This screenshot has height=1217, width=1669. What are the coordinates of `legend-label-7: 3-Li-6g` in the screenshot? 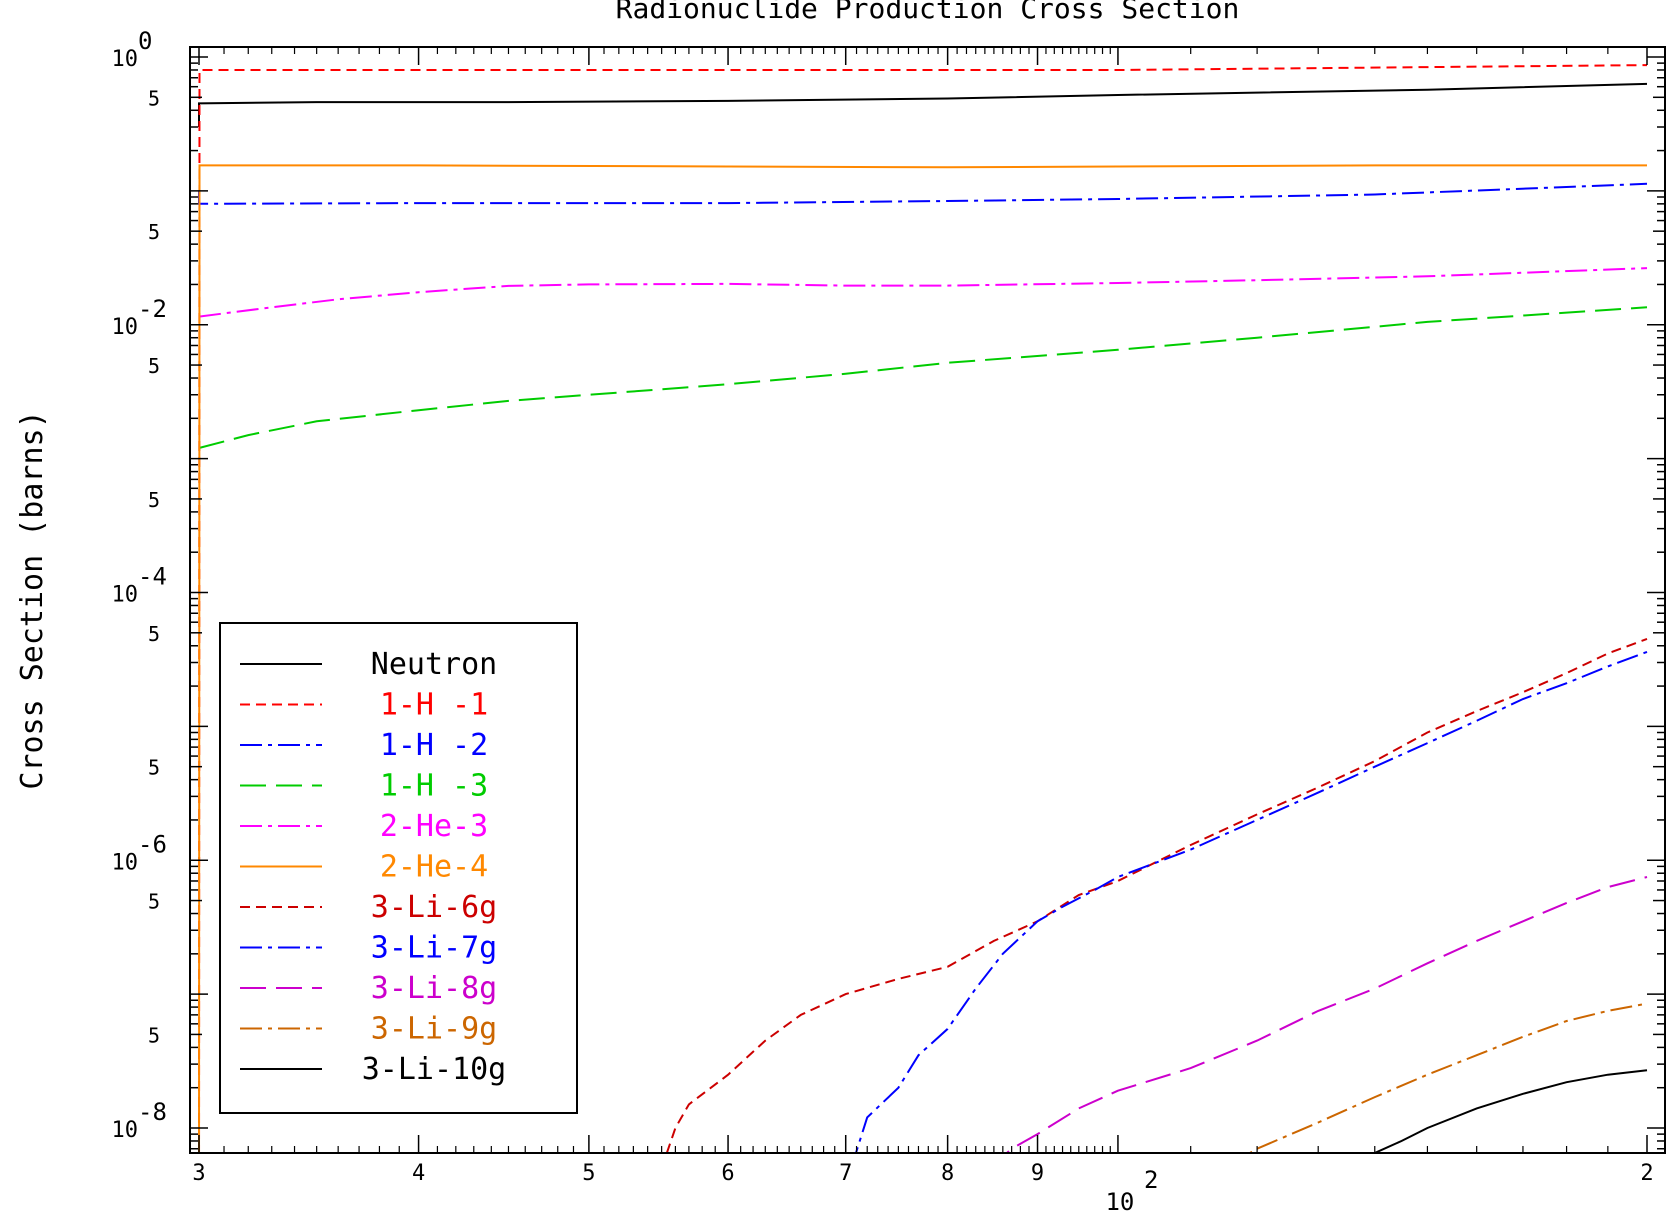 It's located at (434, 907).